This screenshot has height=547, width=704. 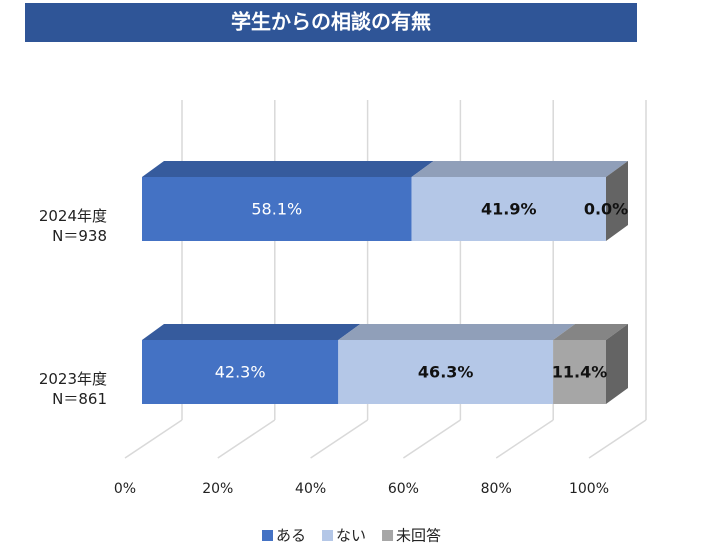 I want to click on x-tick-label: 80%, so click(x=496, y=489).